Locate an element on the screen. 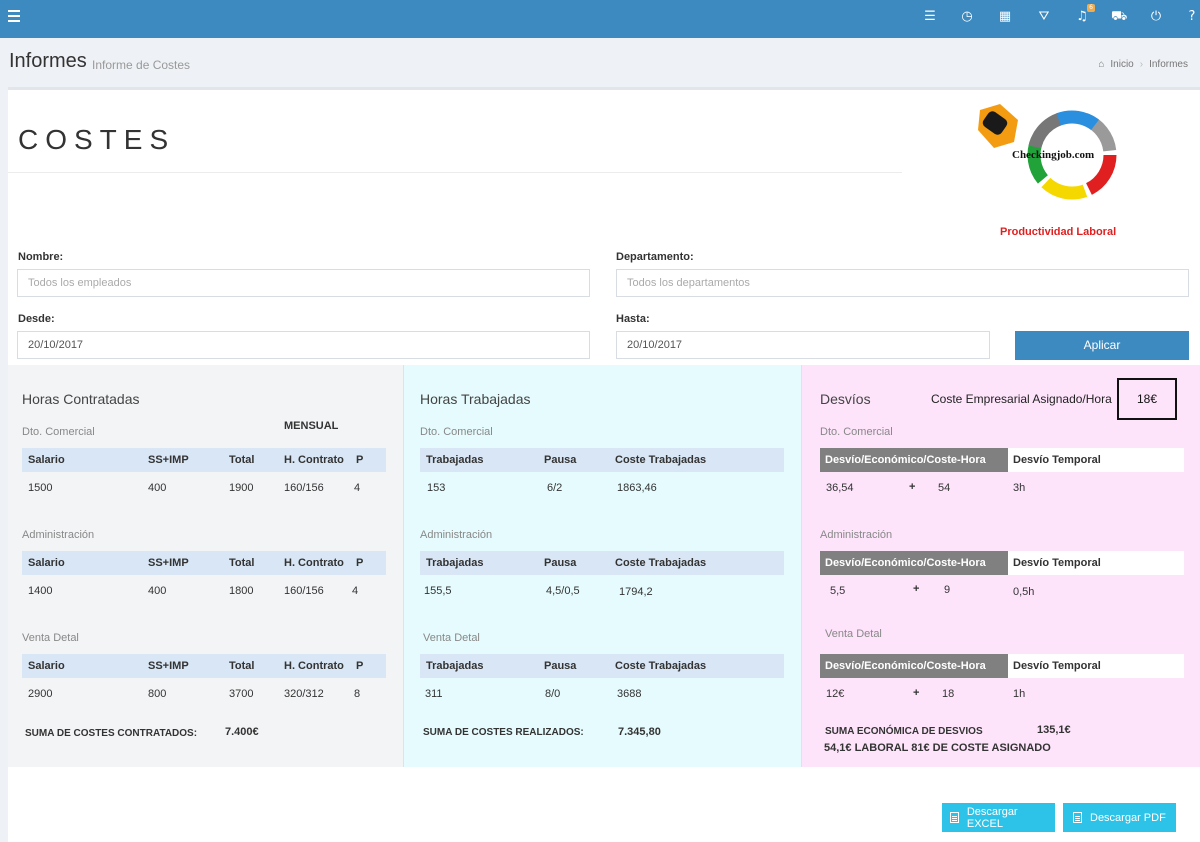 This screenshot has width=1200, height=842. contratadas-header-0: Salario SS+IMP Total H. Contrato P is located at coordinates (204, 460).